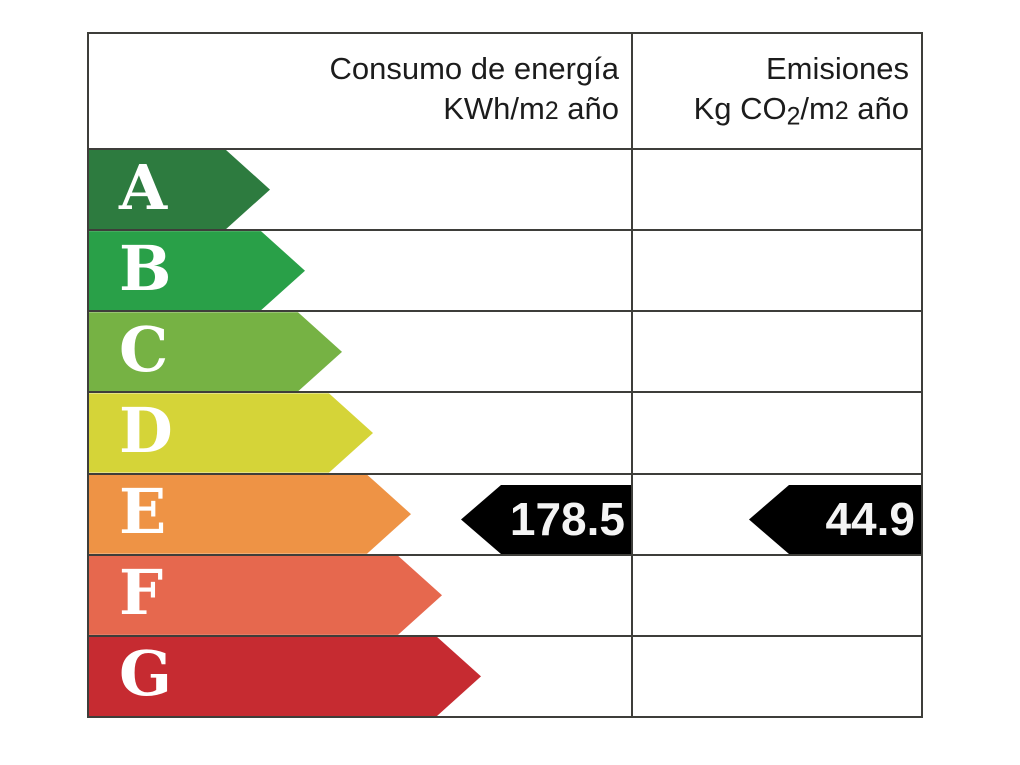 This screenshot has height=765, width=1020. I want to click on rating-bar-d: D, so click(231, 432).